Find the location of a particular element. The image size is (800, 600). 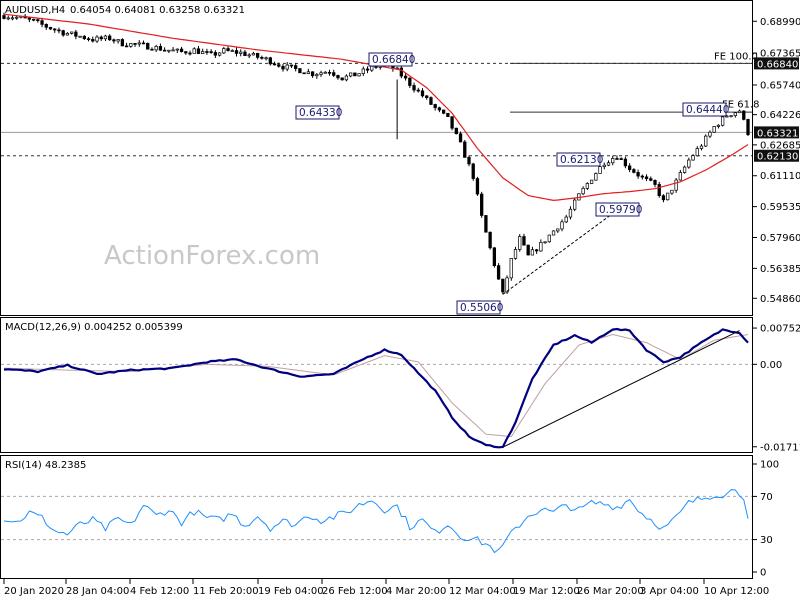

price-tick-label: 0.65740 is located at coordinates (780, 85).